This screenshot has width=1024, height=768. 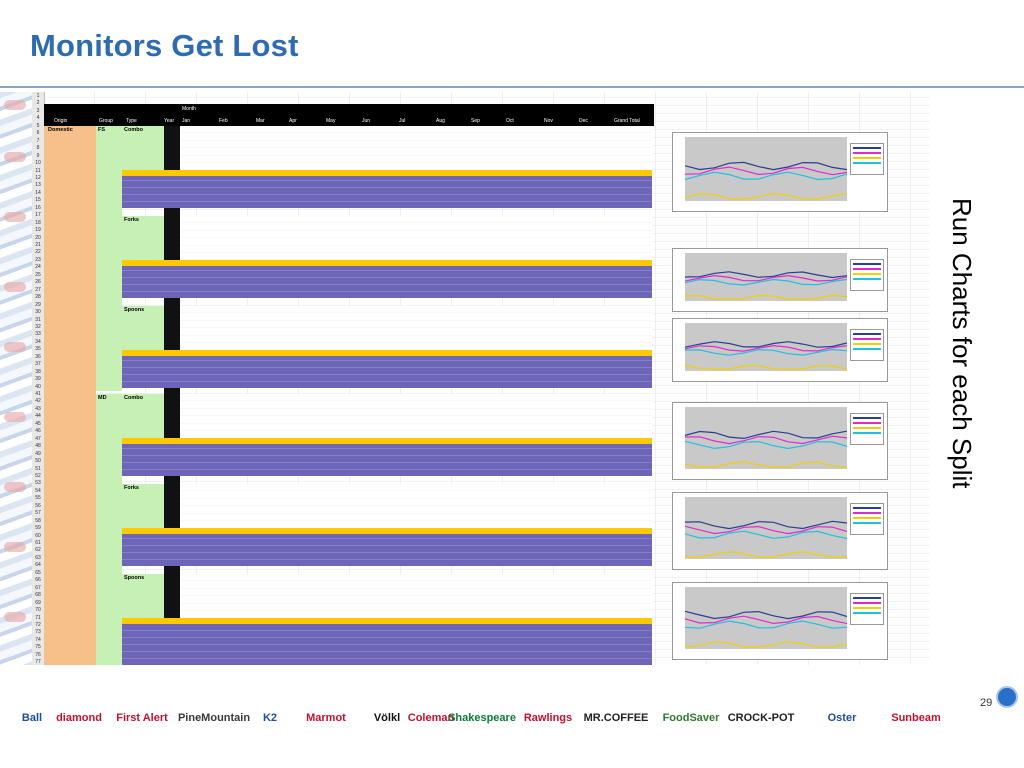 I want to click on row-number: 28, so click(x=38, y=297).